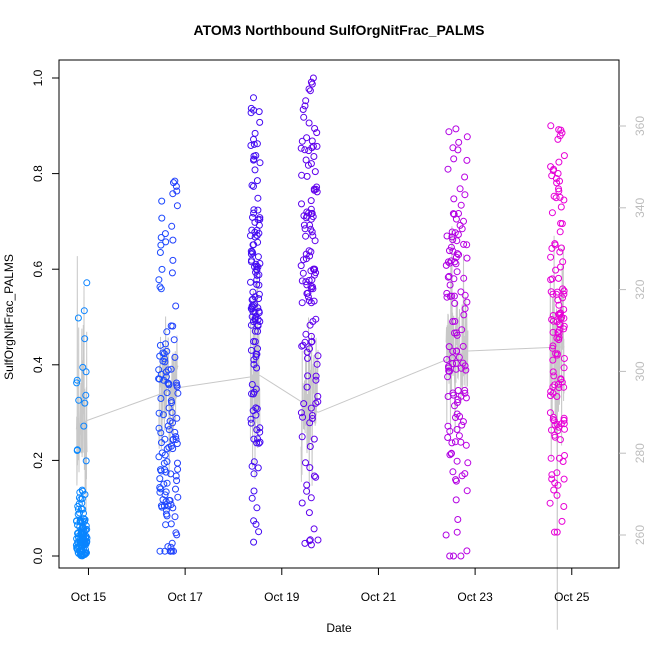 Image resolution: width=650 pixels, height=650 pixels. Describe the element at coordinates (339, 628) in the screenshot. I see `x-axis-label: Date` at that location.